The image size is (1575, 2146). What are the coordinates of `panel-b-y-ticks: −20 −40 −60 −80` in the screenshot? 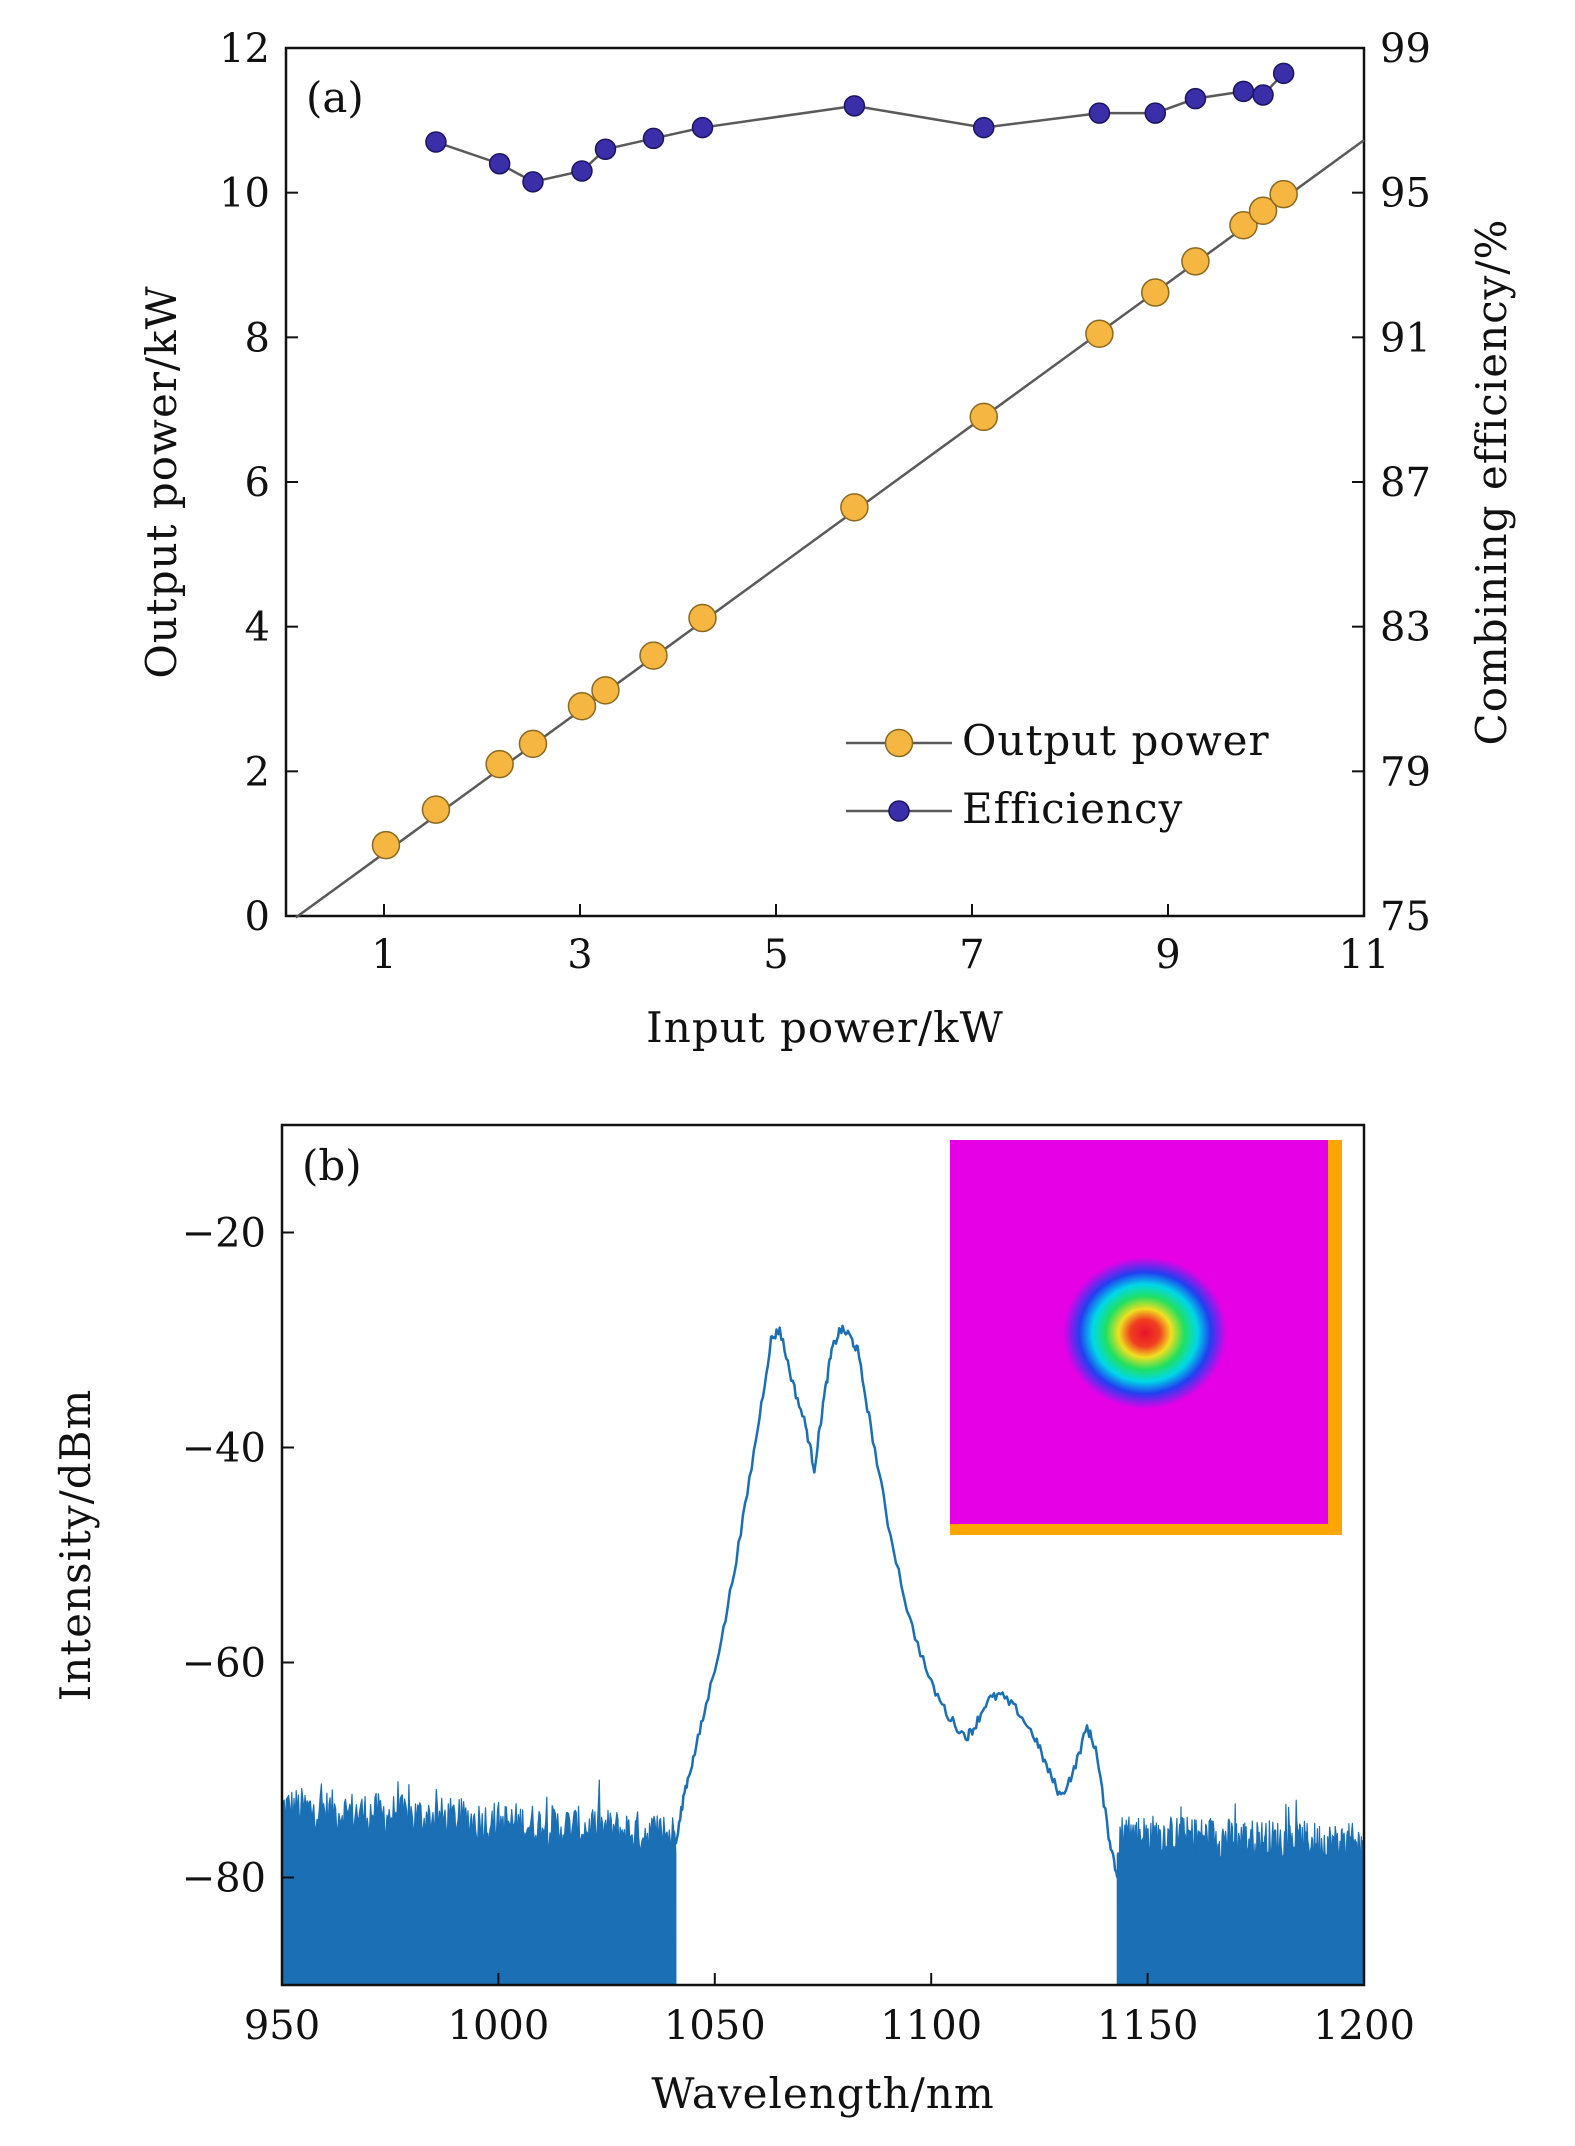 It's located at (238, 1556).